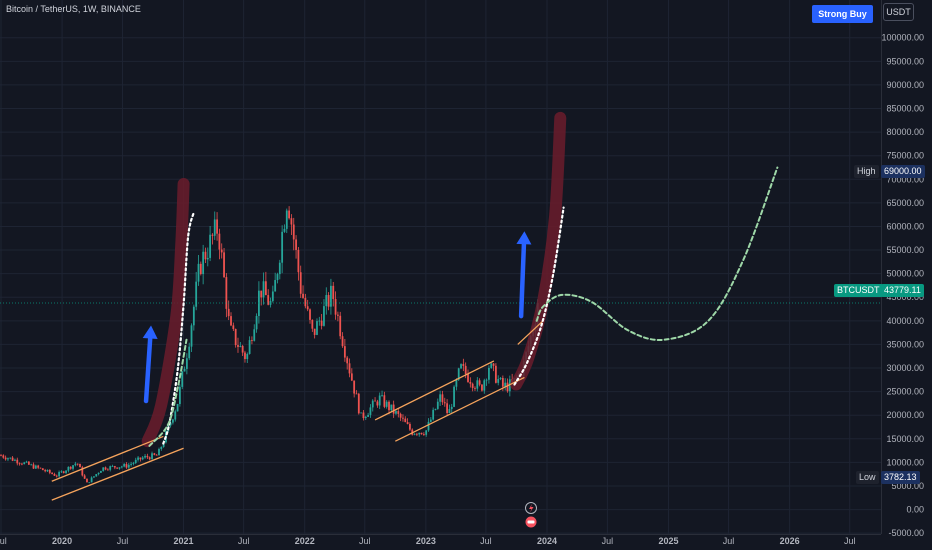 The height and width of the screenshot is (550, 932). Describe the element at coordinates (902, 38) in the screenshot. I see `y-tick-label: 100000.00` at that location.